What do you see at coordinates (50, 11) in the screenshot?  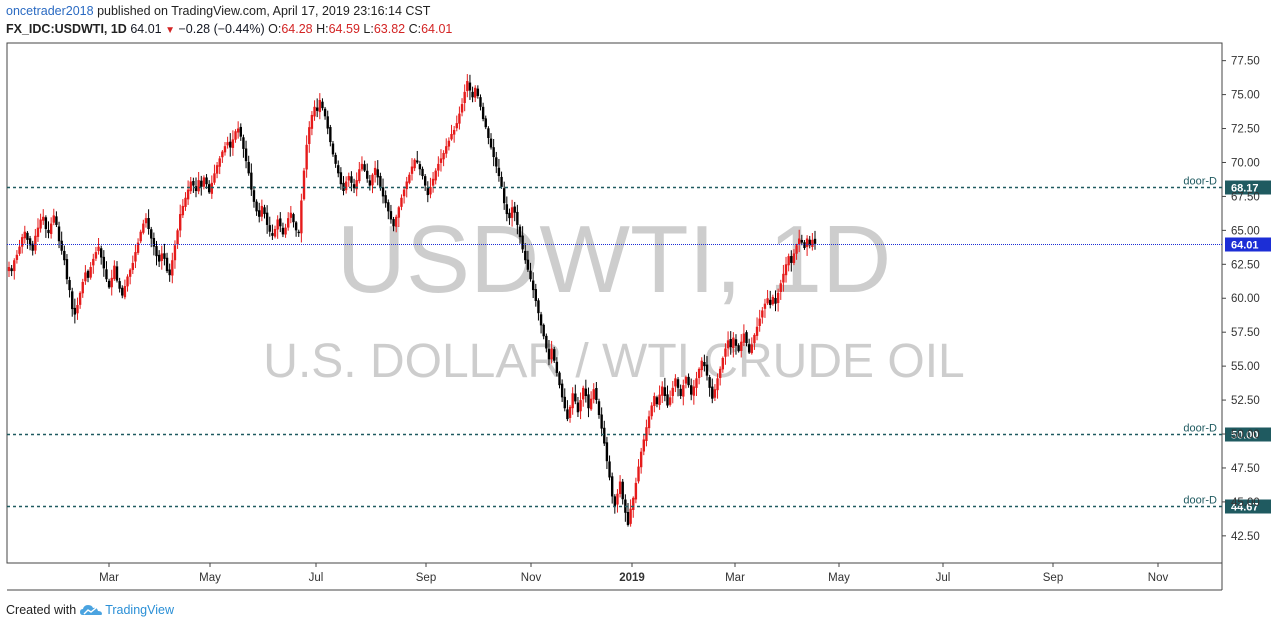 I see `username-link: oncetrader2018` at bounding box center [50, 11].